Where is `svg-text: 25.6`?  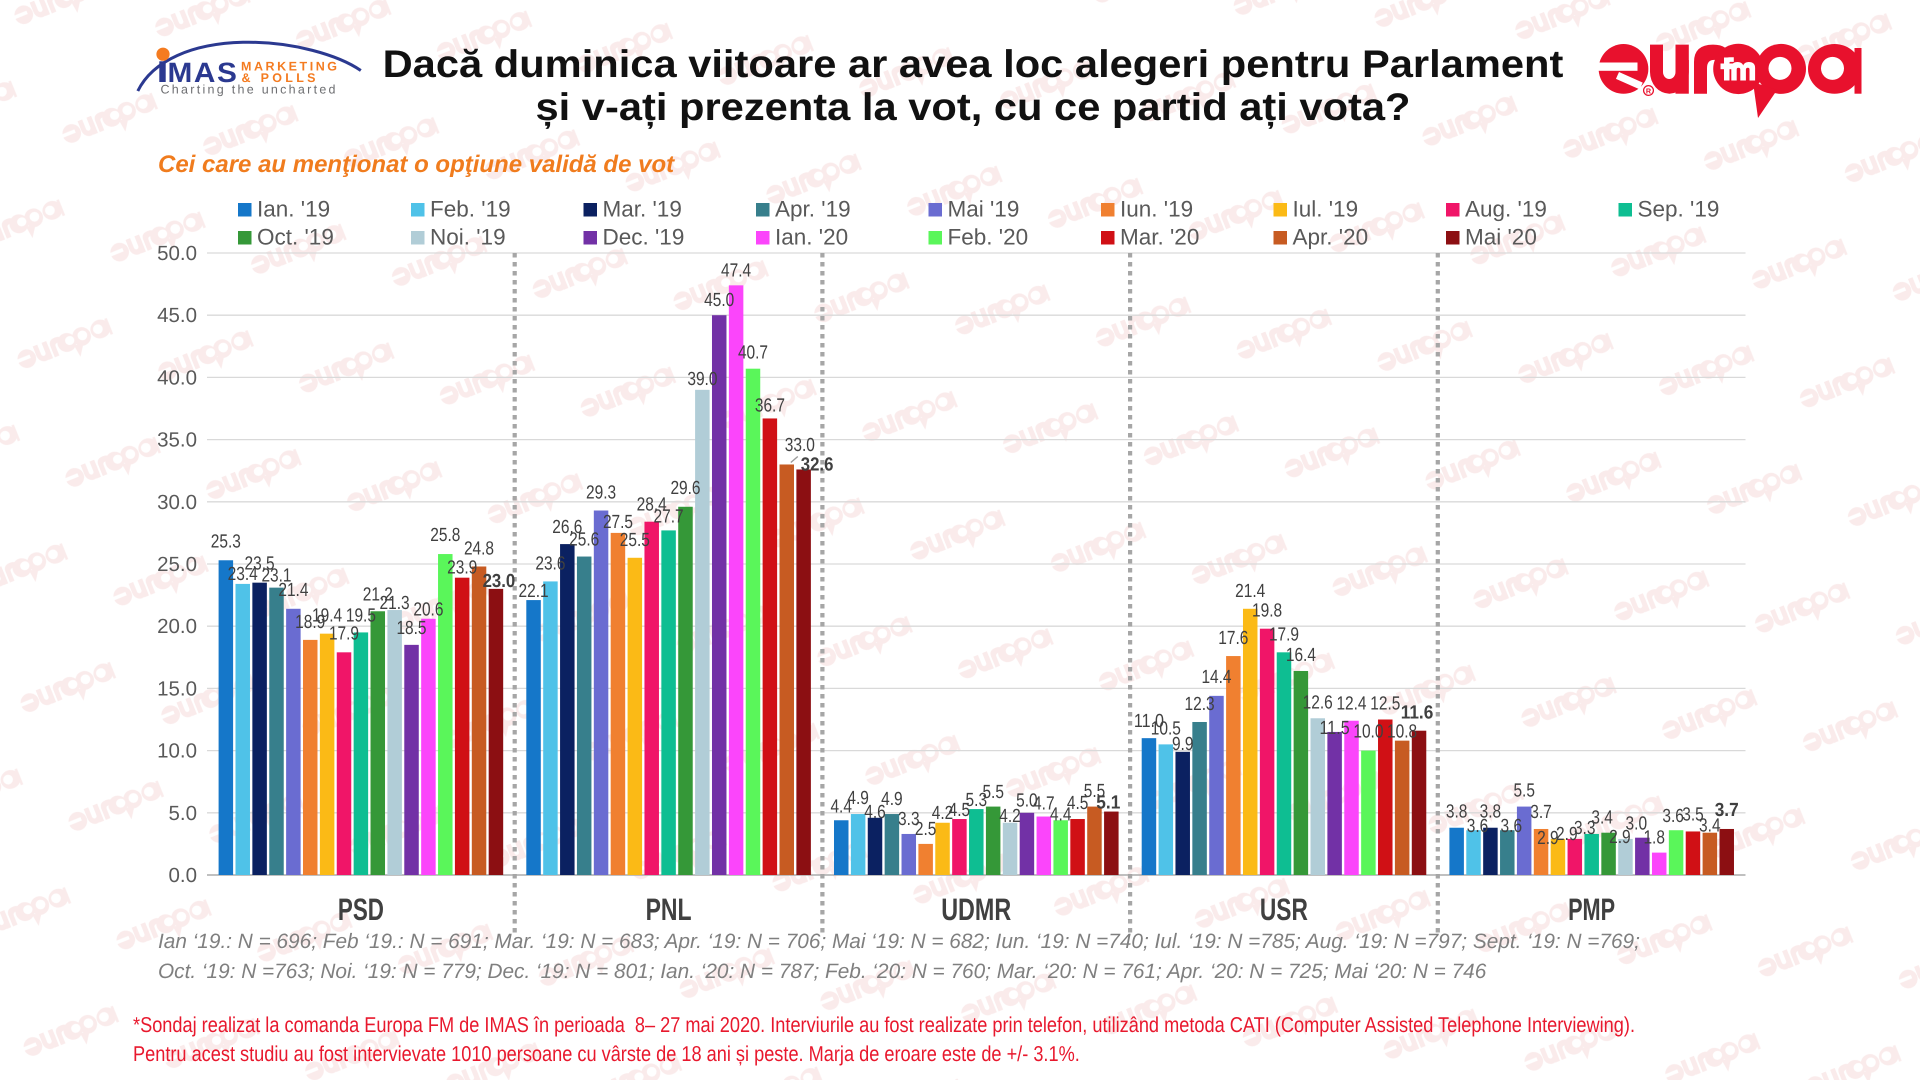 svg-text: 25.6 is located at coordinates (584, 540).